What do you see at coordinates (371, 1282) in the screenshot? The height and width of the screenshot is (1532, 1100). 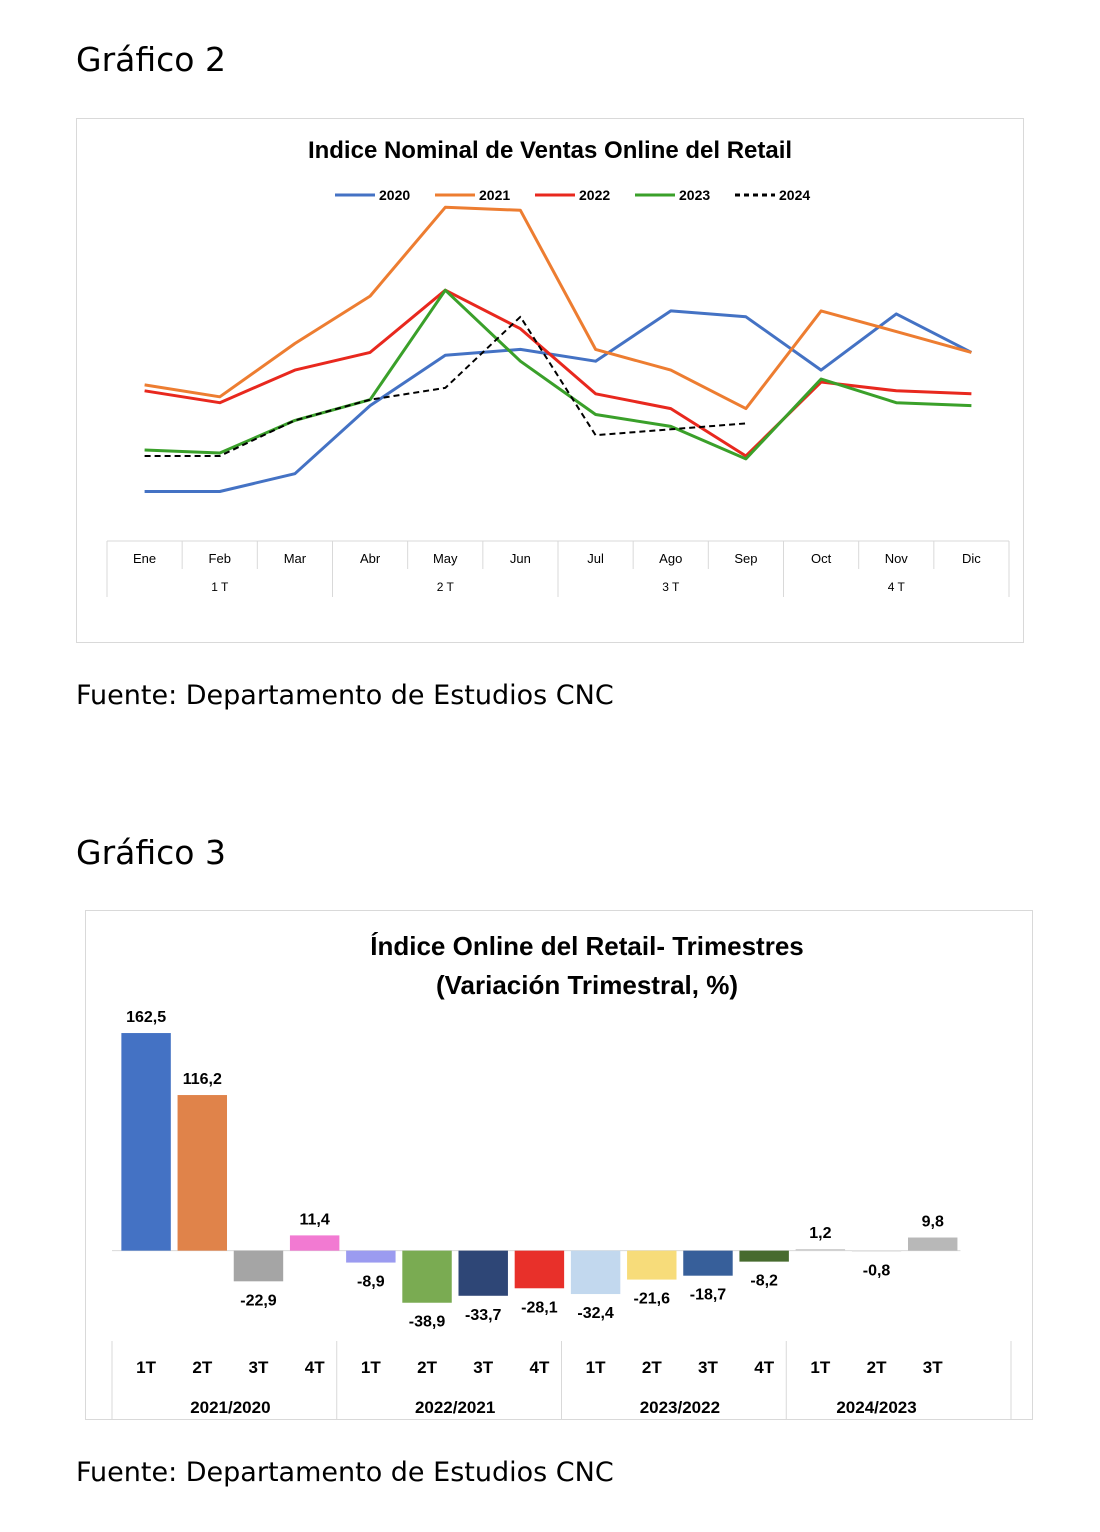 I see `data-label: -8,9` at bounding box center [371, 1282].